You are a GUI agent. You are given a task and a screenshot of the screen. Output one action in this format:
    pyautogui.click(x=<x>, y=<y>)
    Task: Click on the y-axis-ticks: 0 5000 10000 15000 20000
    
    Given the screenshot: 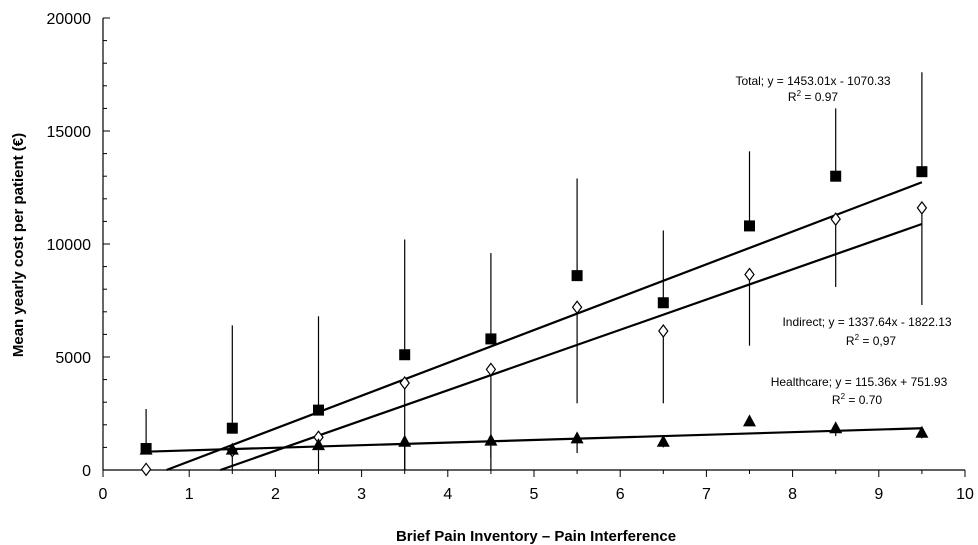 What is the action you would take?
    pyautogui.click(x=78, y=245)
    